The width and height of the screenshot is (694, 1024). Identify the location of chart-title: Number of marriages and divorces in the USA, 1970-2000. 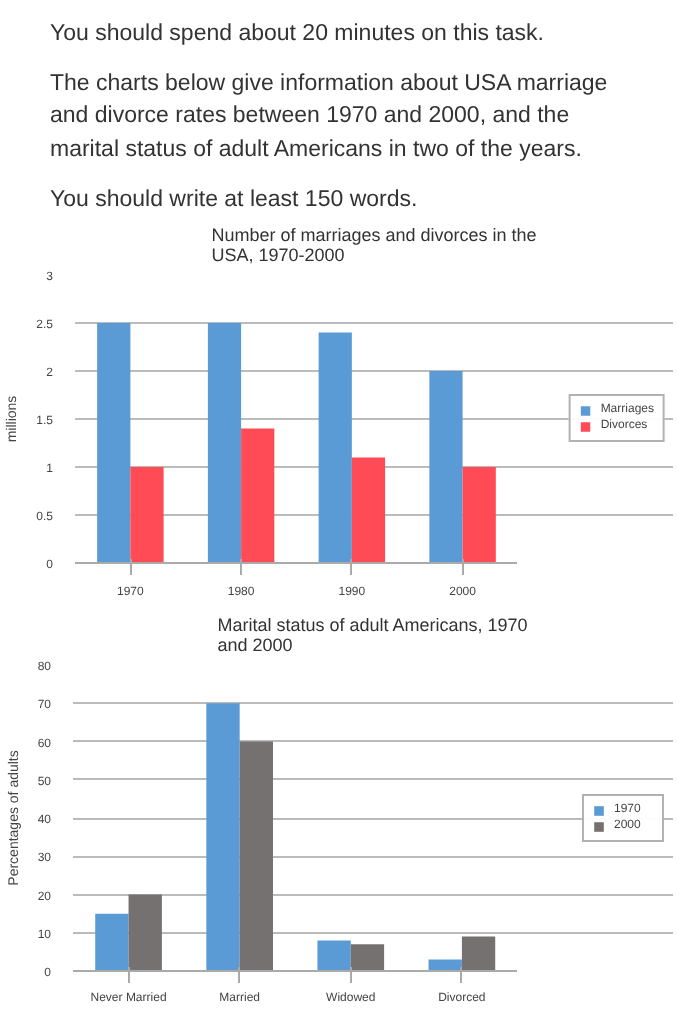
(374, 245).